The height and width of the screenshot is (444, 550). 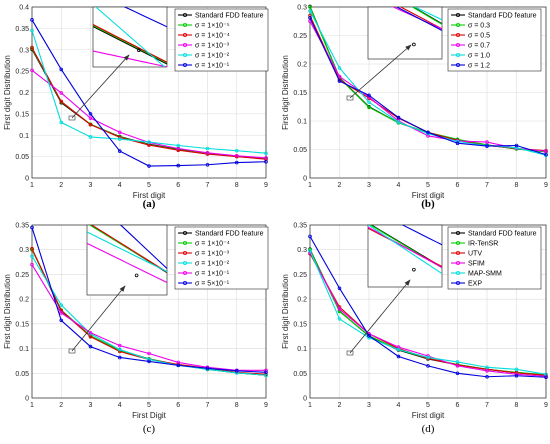 I want to click on y-tick-label: 0.3, so click(x=302, y=8).